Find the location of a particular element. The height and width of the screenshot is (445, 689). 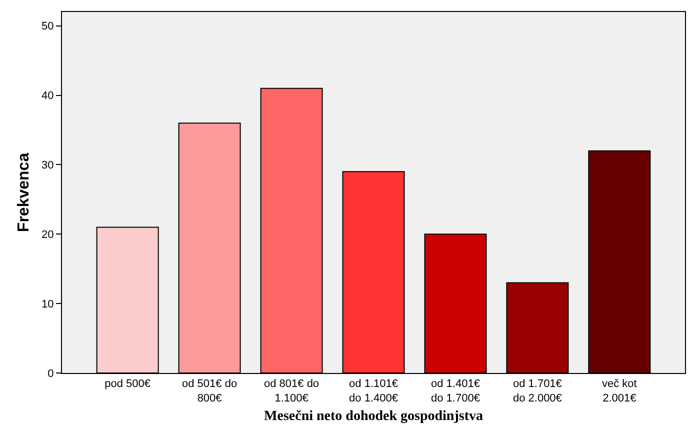

x-tick-label: več kot 2.001€ is located at coordinates (619, 391).